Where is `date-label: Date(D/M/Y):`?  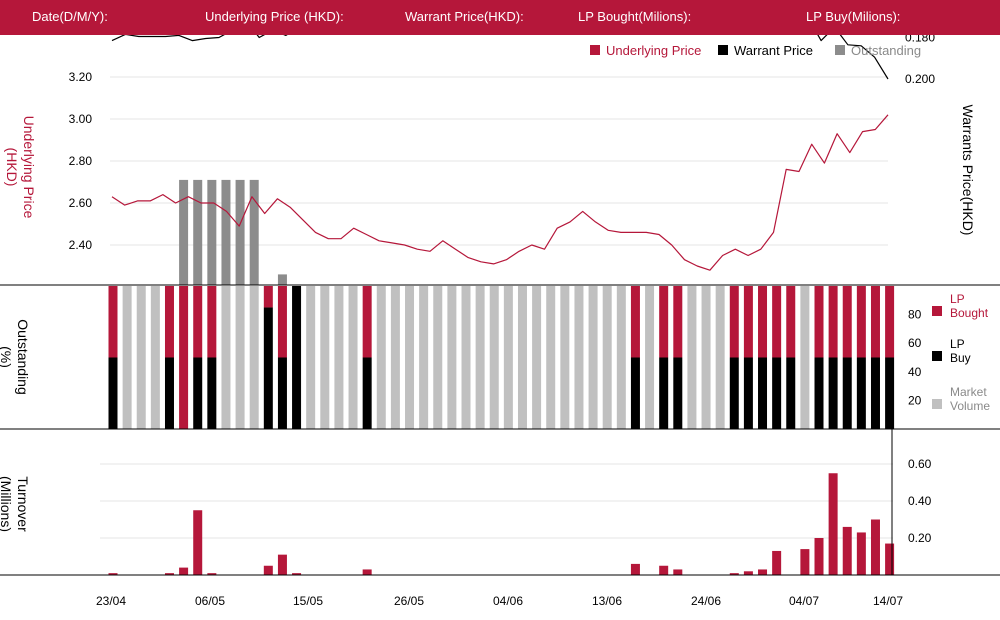
date-label: Date(D/M/Y): is located at coordinates (70, 16).